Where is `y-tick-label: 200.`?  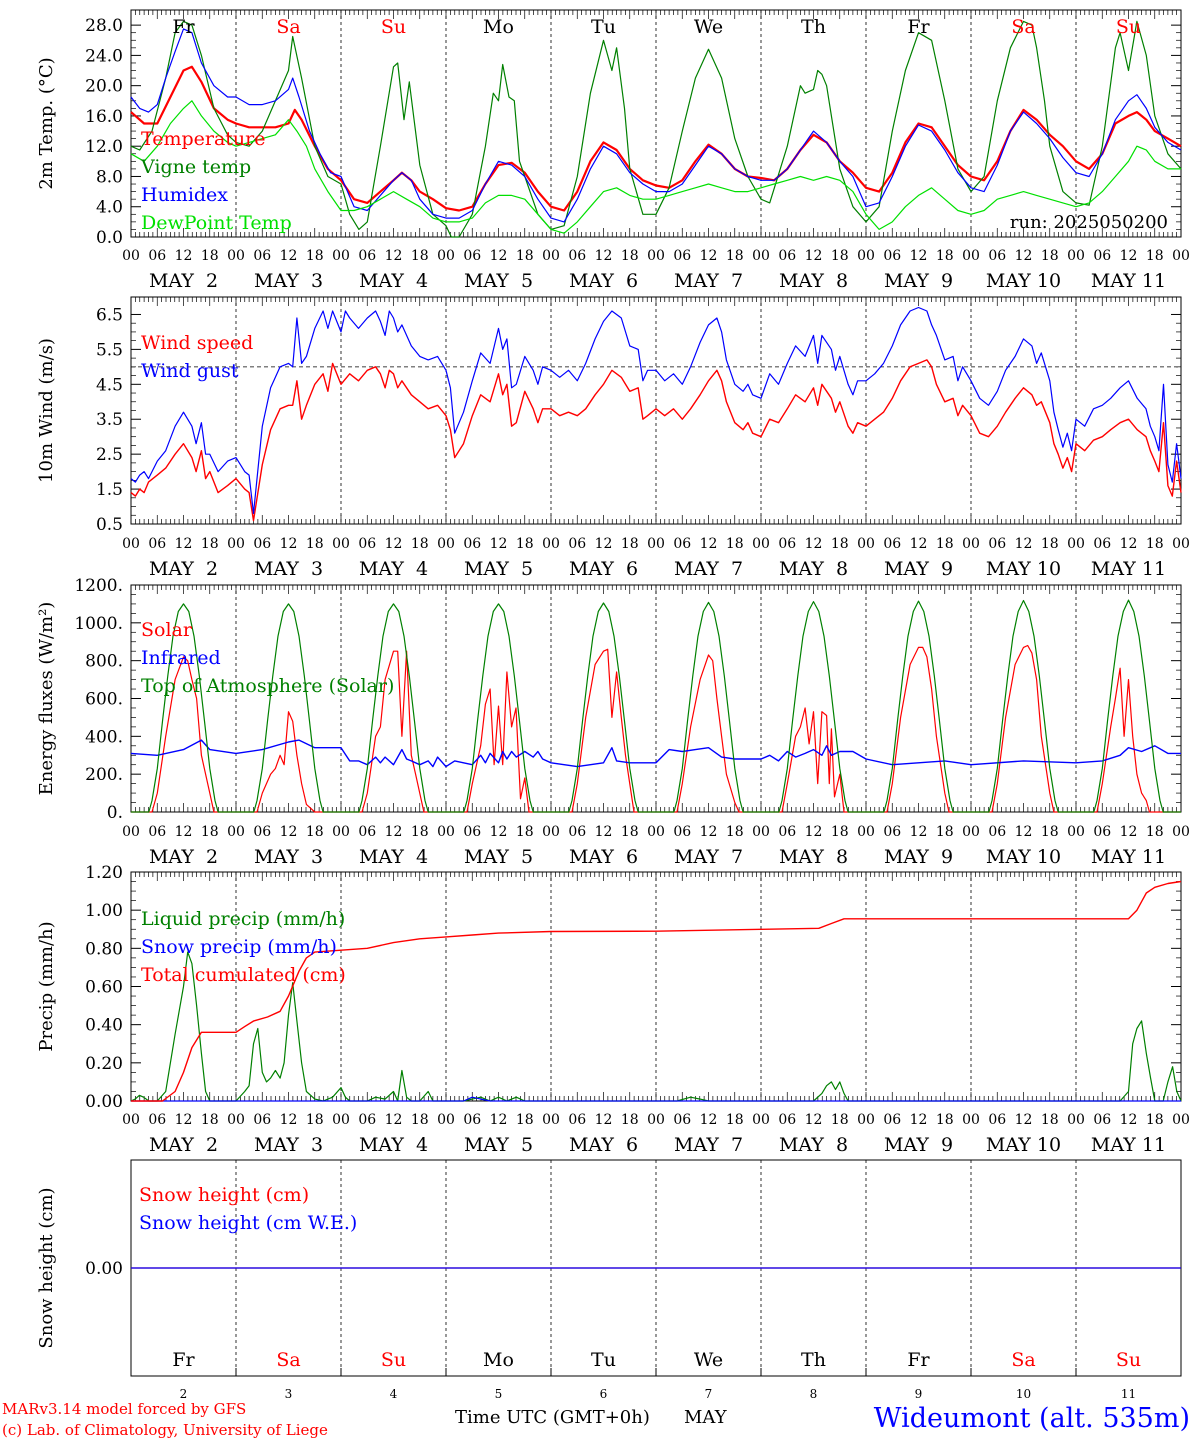
y-tick-label: 200. is located at coordinates (104, 775).